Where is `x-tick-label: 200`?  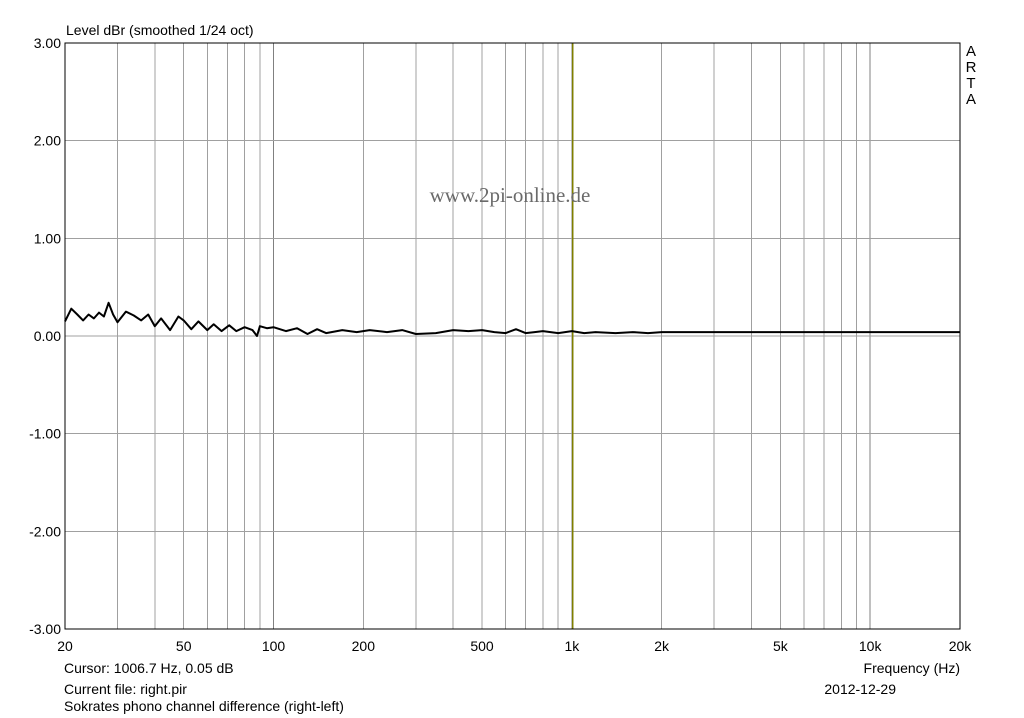
x-tick-label: 200 is located at coordinates (364, 646).